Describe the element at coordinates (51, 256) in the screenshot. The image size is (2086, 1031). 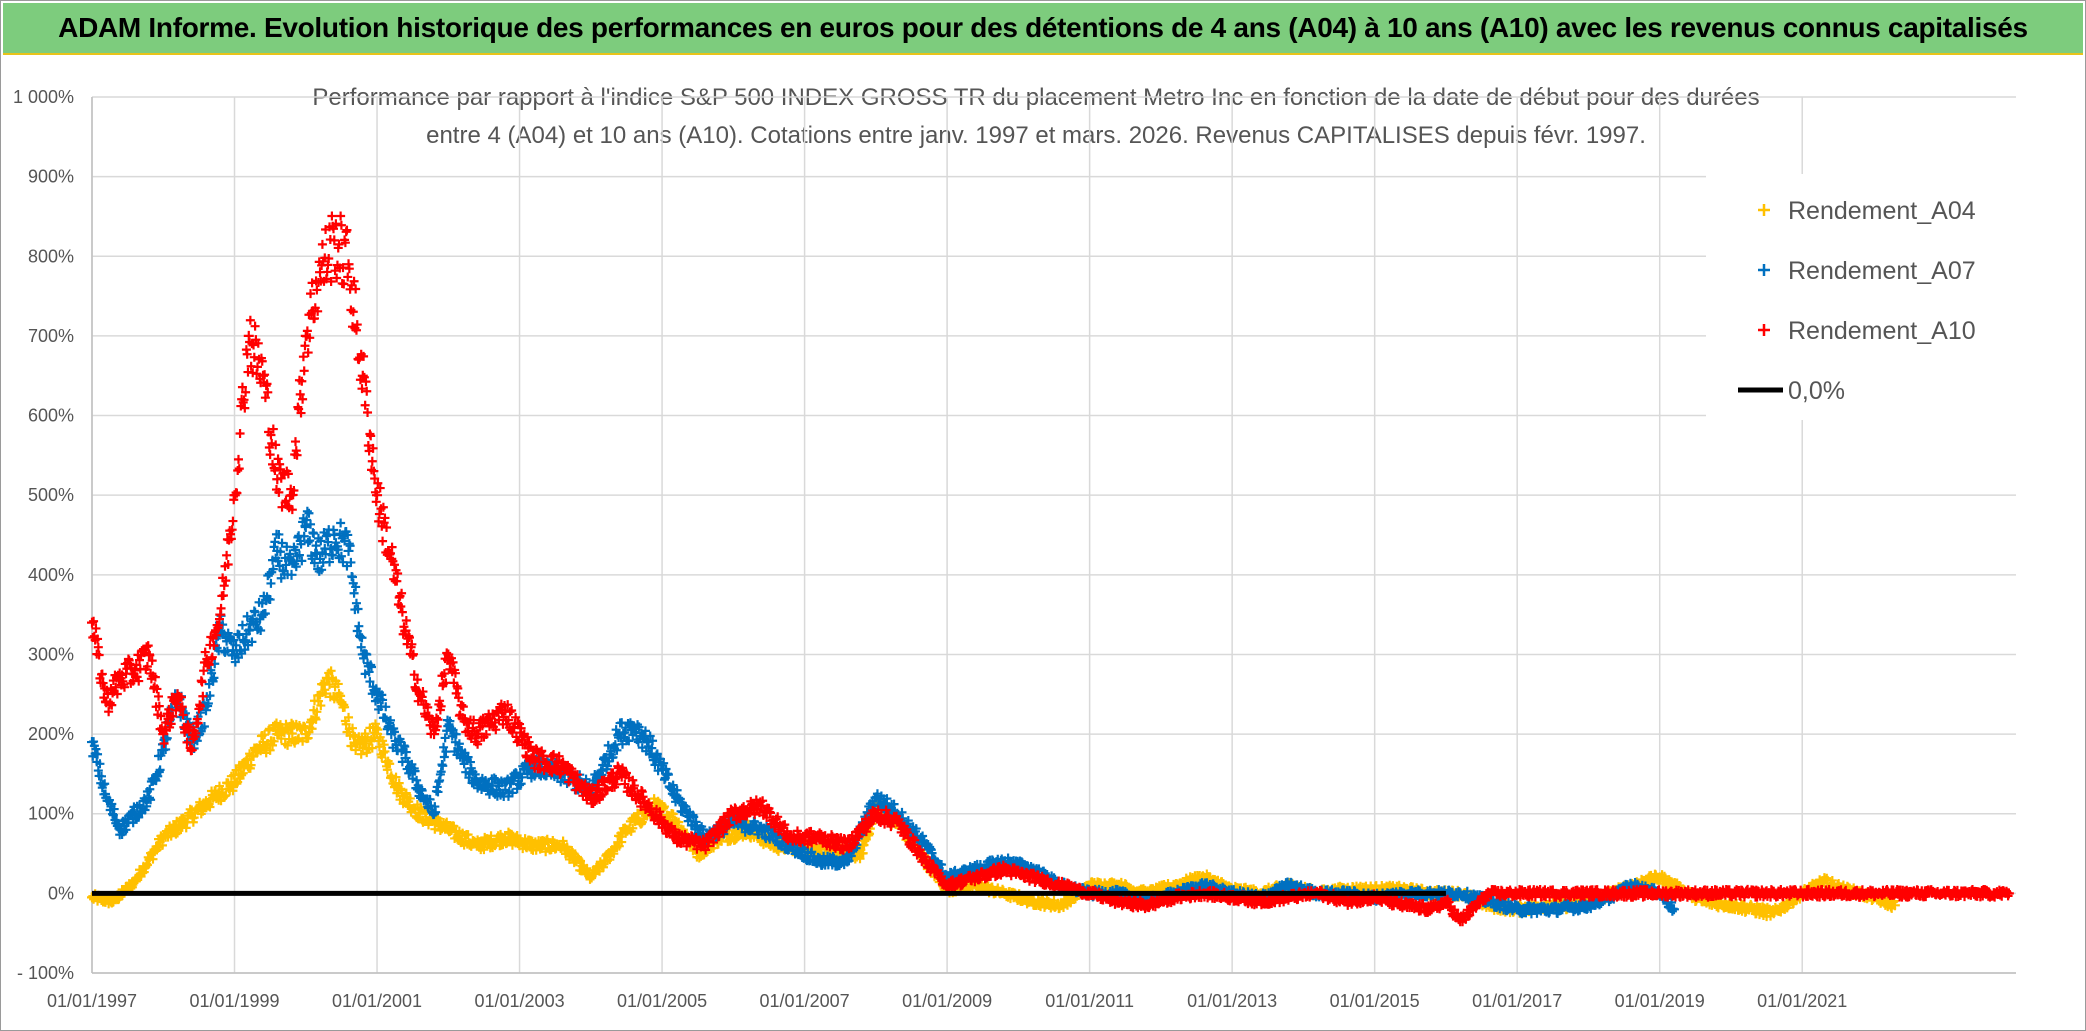
I see `y-tick-label: 800%` at that location.